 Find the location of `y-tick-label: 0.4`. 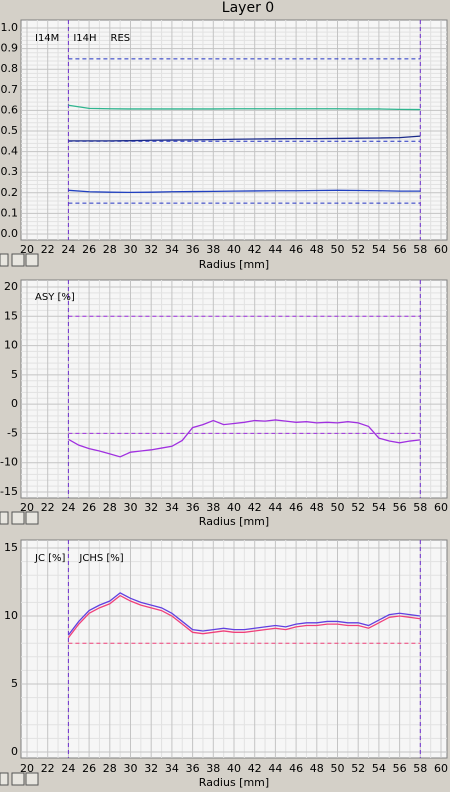

y-tick-label: 0.4 is located at coordinates (10, 151).